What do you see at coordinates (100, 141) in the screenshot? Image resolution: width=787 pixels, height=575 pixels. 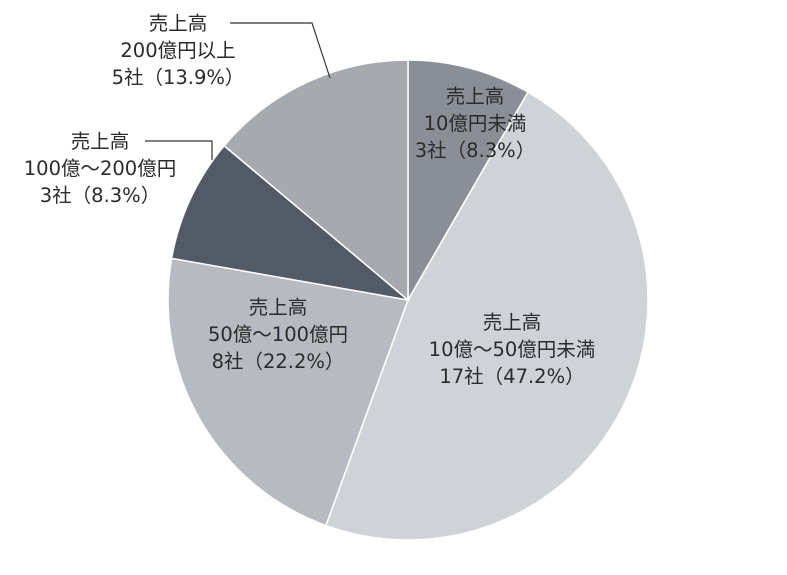 I see `slice-label-3-line-0: 売上高` at bounding box center [100, 141].